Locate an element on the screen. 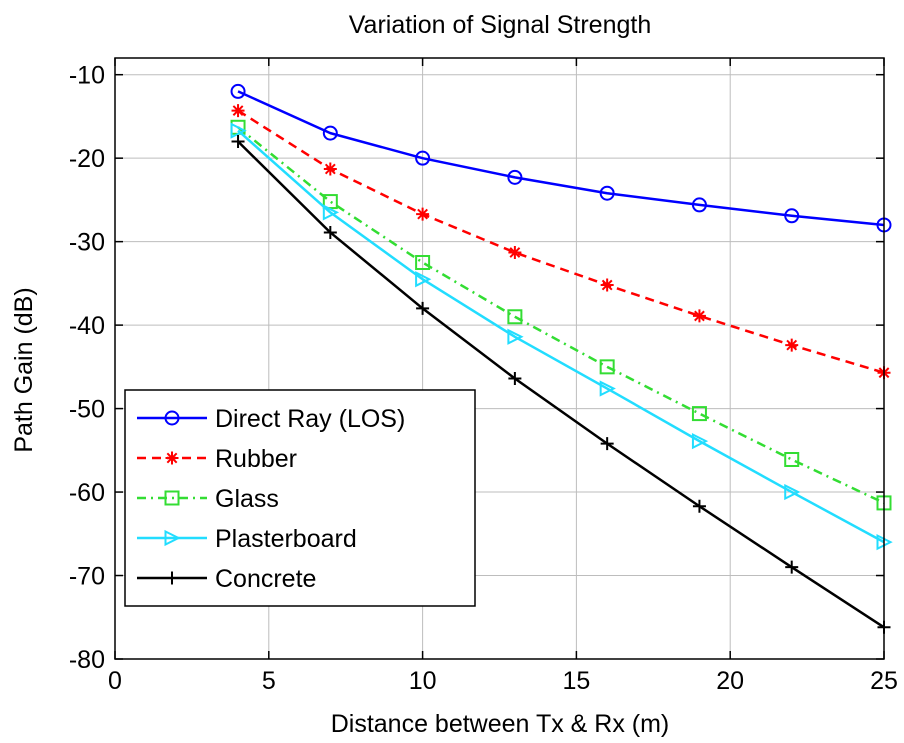  x-axis-title: Distance between Tx & Rx (m) is located at coordinates (500, 724).